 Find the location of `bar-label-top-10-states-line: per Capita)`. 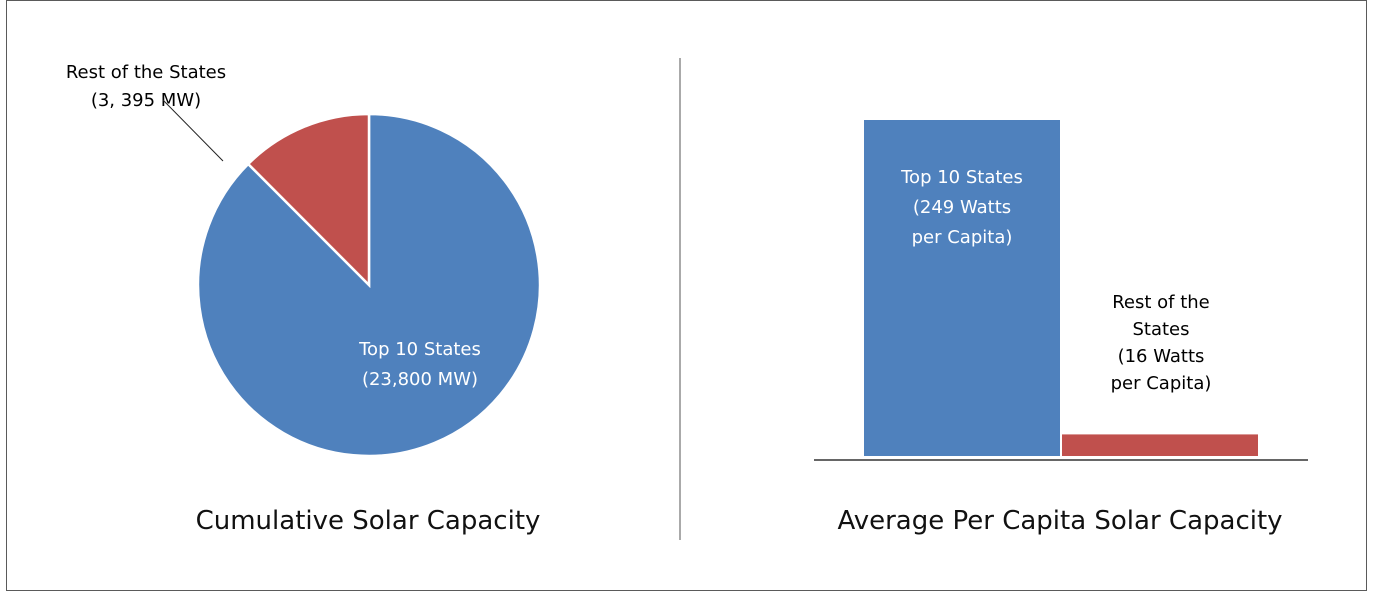

bar-label-top-10-states-line: per Capita) is located at coordinates (962, 237).